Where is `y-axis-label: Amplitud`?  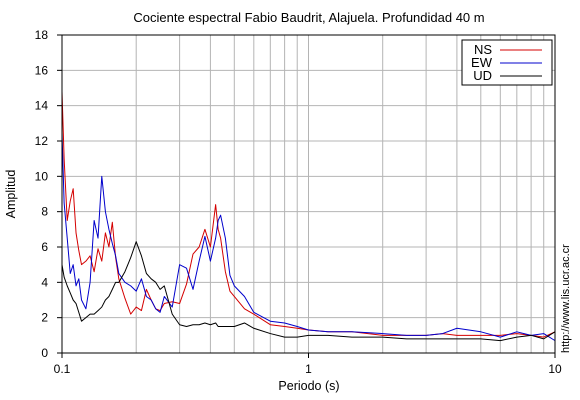 y-axis-label: Amplitud is located at coordinates (11, 194).